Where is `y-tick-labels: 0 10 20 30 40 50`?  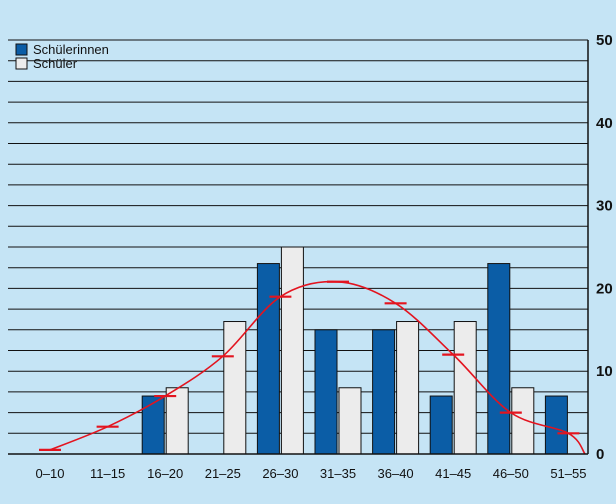
y-tick-labels: 0 10 20 30 40 50 is located at coordinates (604, 247).